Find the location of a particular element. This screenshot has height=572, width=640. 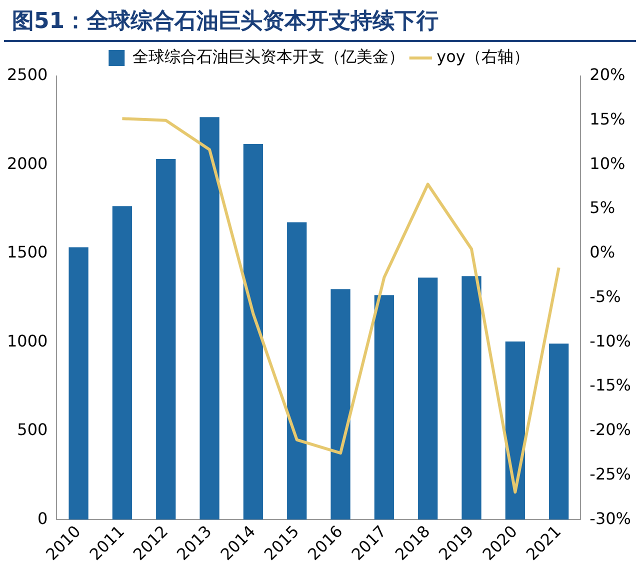

y2-tick-label: 5% is located at coordinates (603, 208).